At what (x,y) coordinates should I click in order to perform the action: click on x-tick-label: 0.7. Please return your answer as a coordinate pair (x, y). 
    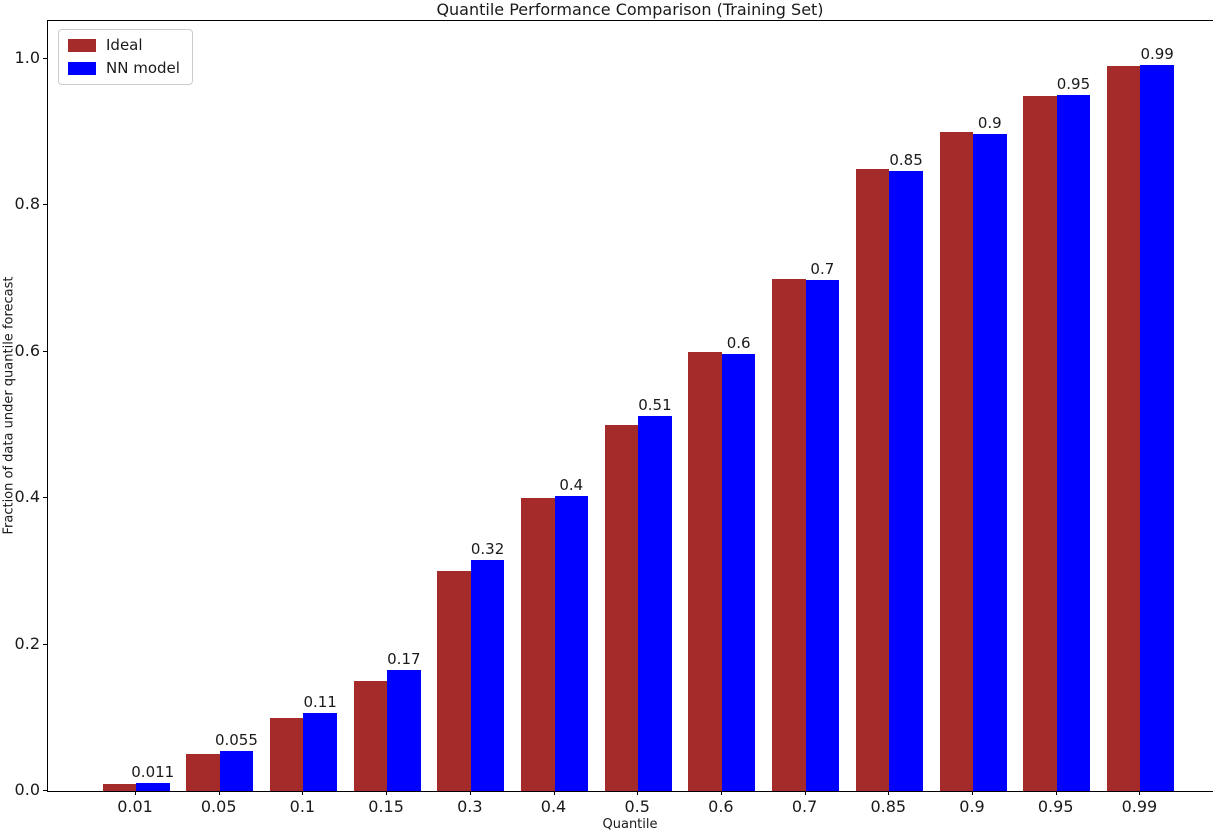
    Looking at the image, I should click on (804, 806).